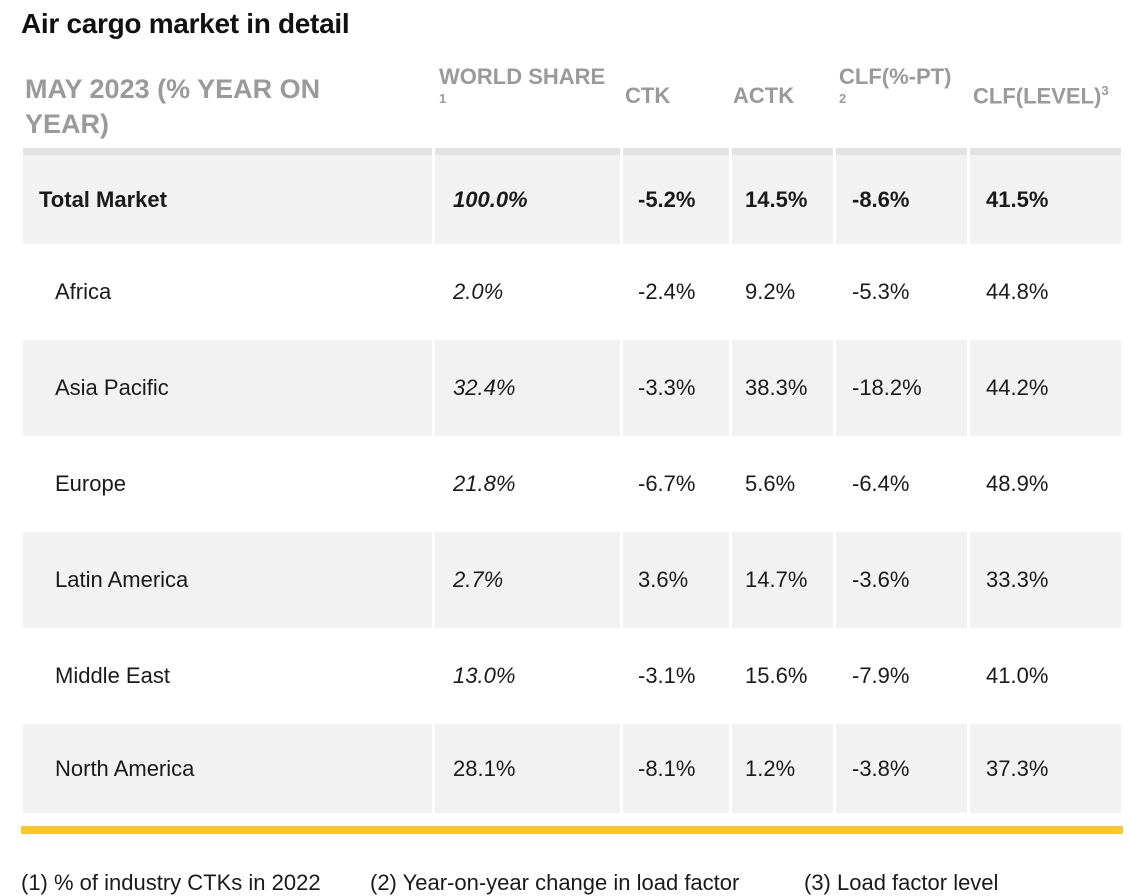 Image resolution: width=1129 pixels, height=896 pixels. Describe the element at coordinates (770, 291) in the screenshot. I see `cell-actk: 9.2%` at that location.